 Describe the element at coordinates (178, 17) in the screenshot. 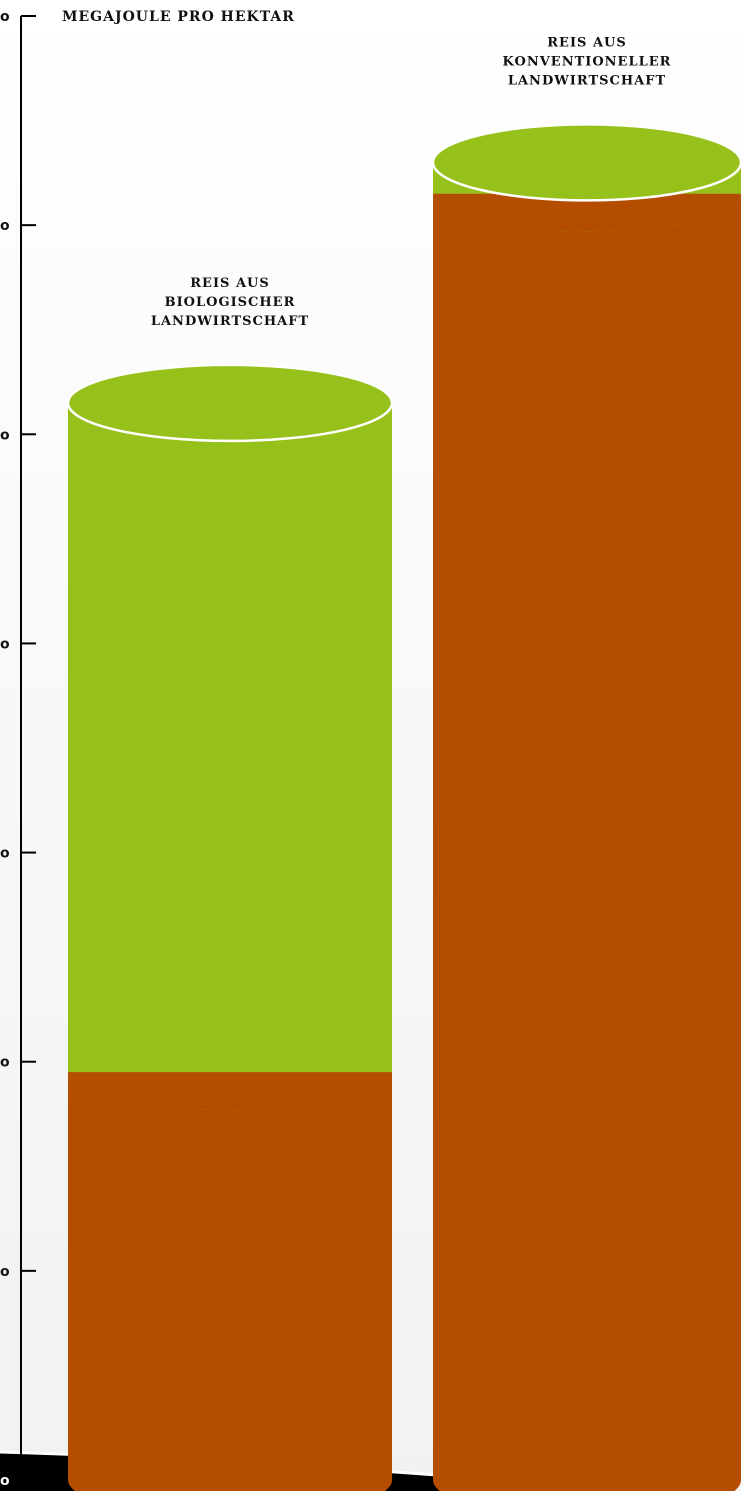

I see `y-axis-label: MEGAJOULE PRO HEKTAR` at that location.